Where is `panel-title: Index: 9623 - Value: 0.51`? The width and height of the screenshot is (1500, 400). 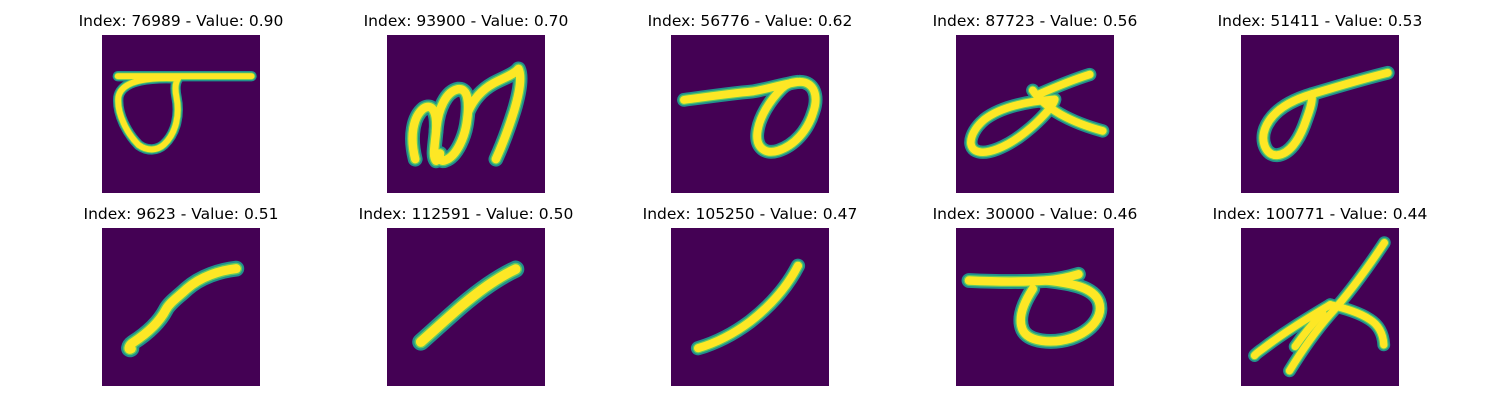 panel-title: Index: 9623 - Value: 0.51 is located at coordinates (181, 214).